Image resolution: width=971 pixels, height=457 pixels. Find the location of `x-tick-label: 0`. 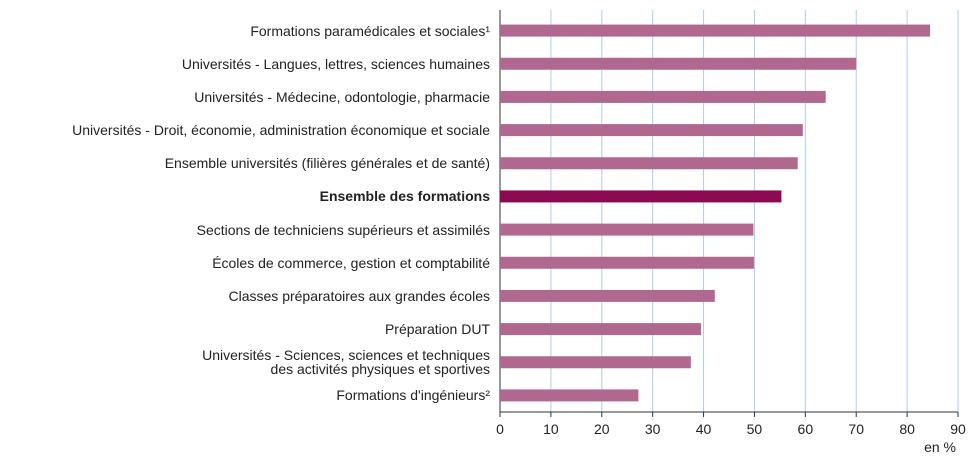

x-tick-label: 0 is located at coordinates (500, 429).